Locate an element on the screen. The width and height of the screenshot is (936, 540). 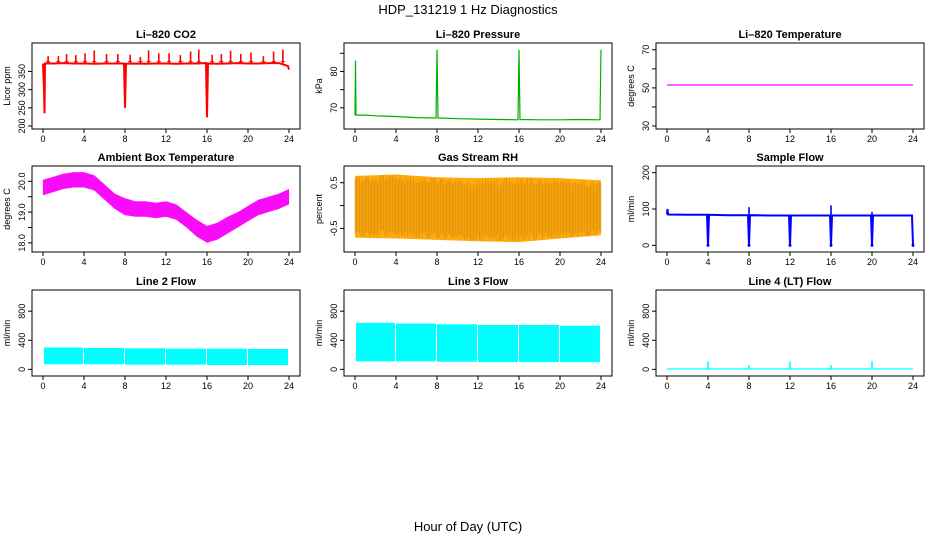
panel-line3flow-ytick-label: 800 is located at coordinates (334, 311).